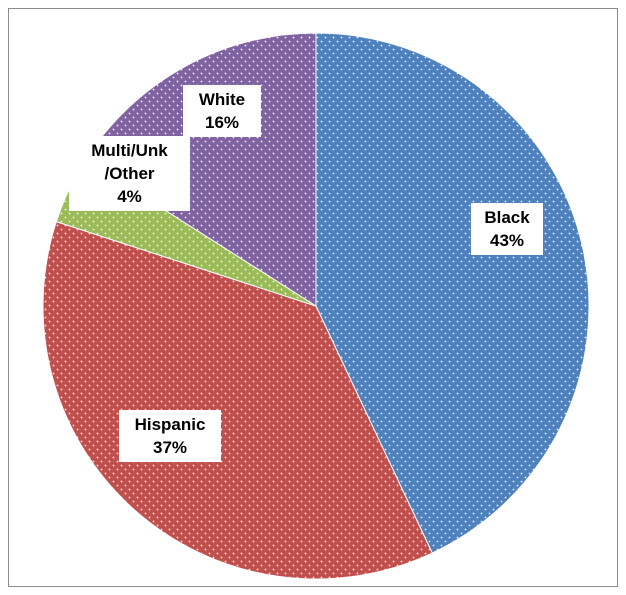  Describe the element at coordinates (170, 436) in the screenshot. I see `slice-label-hispanic: Hispanic 37%` at that location.